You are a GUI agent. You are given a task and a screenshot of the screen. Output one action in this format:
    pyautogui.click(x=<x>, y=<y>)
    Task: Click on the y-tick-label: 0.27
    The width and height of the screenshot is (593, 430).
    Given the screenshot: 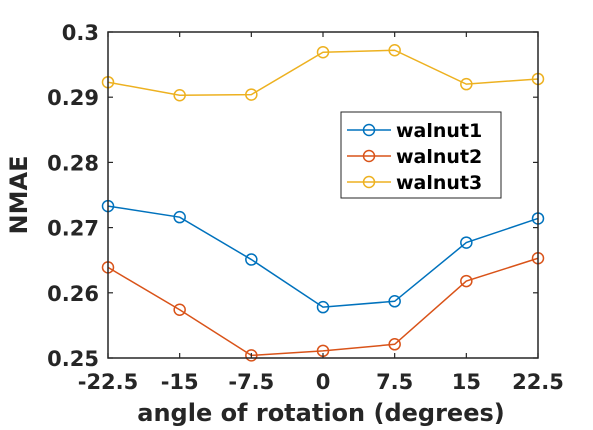 What is the action you would take?
    pyautogui.click(x=73, y=229)
    